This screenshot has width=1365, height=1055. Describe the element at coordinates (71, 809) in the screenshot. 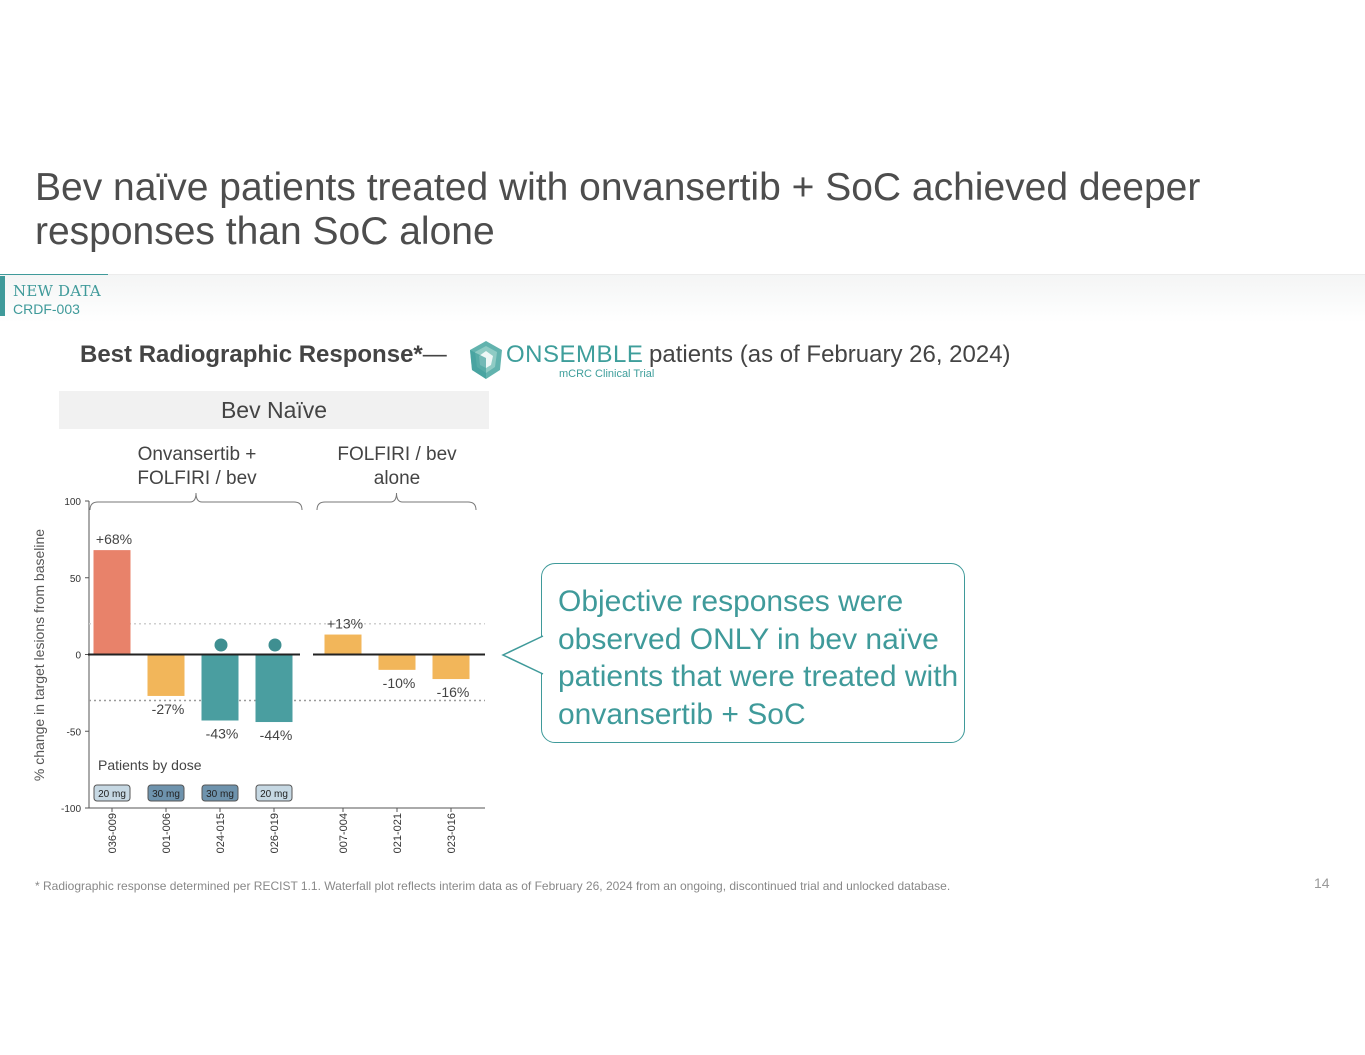

I see `y-tick-label: -100` at that location.